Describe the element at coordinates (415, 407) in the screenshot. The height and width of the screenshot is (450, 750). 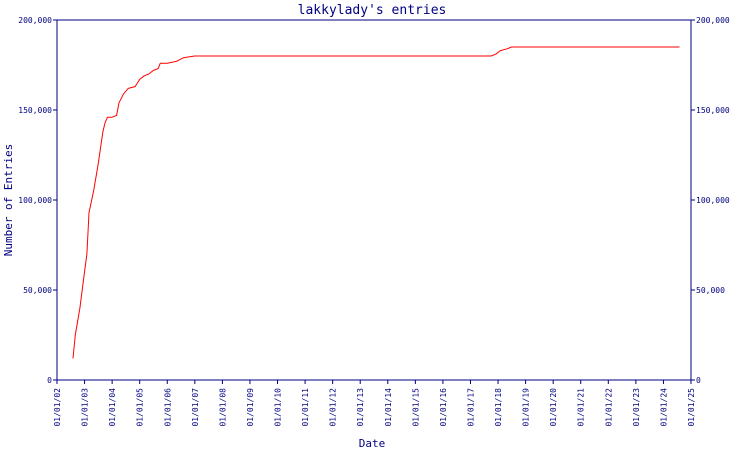
I see `x-tick-label: 01/01/15` at that location.